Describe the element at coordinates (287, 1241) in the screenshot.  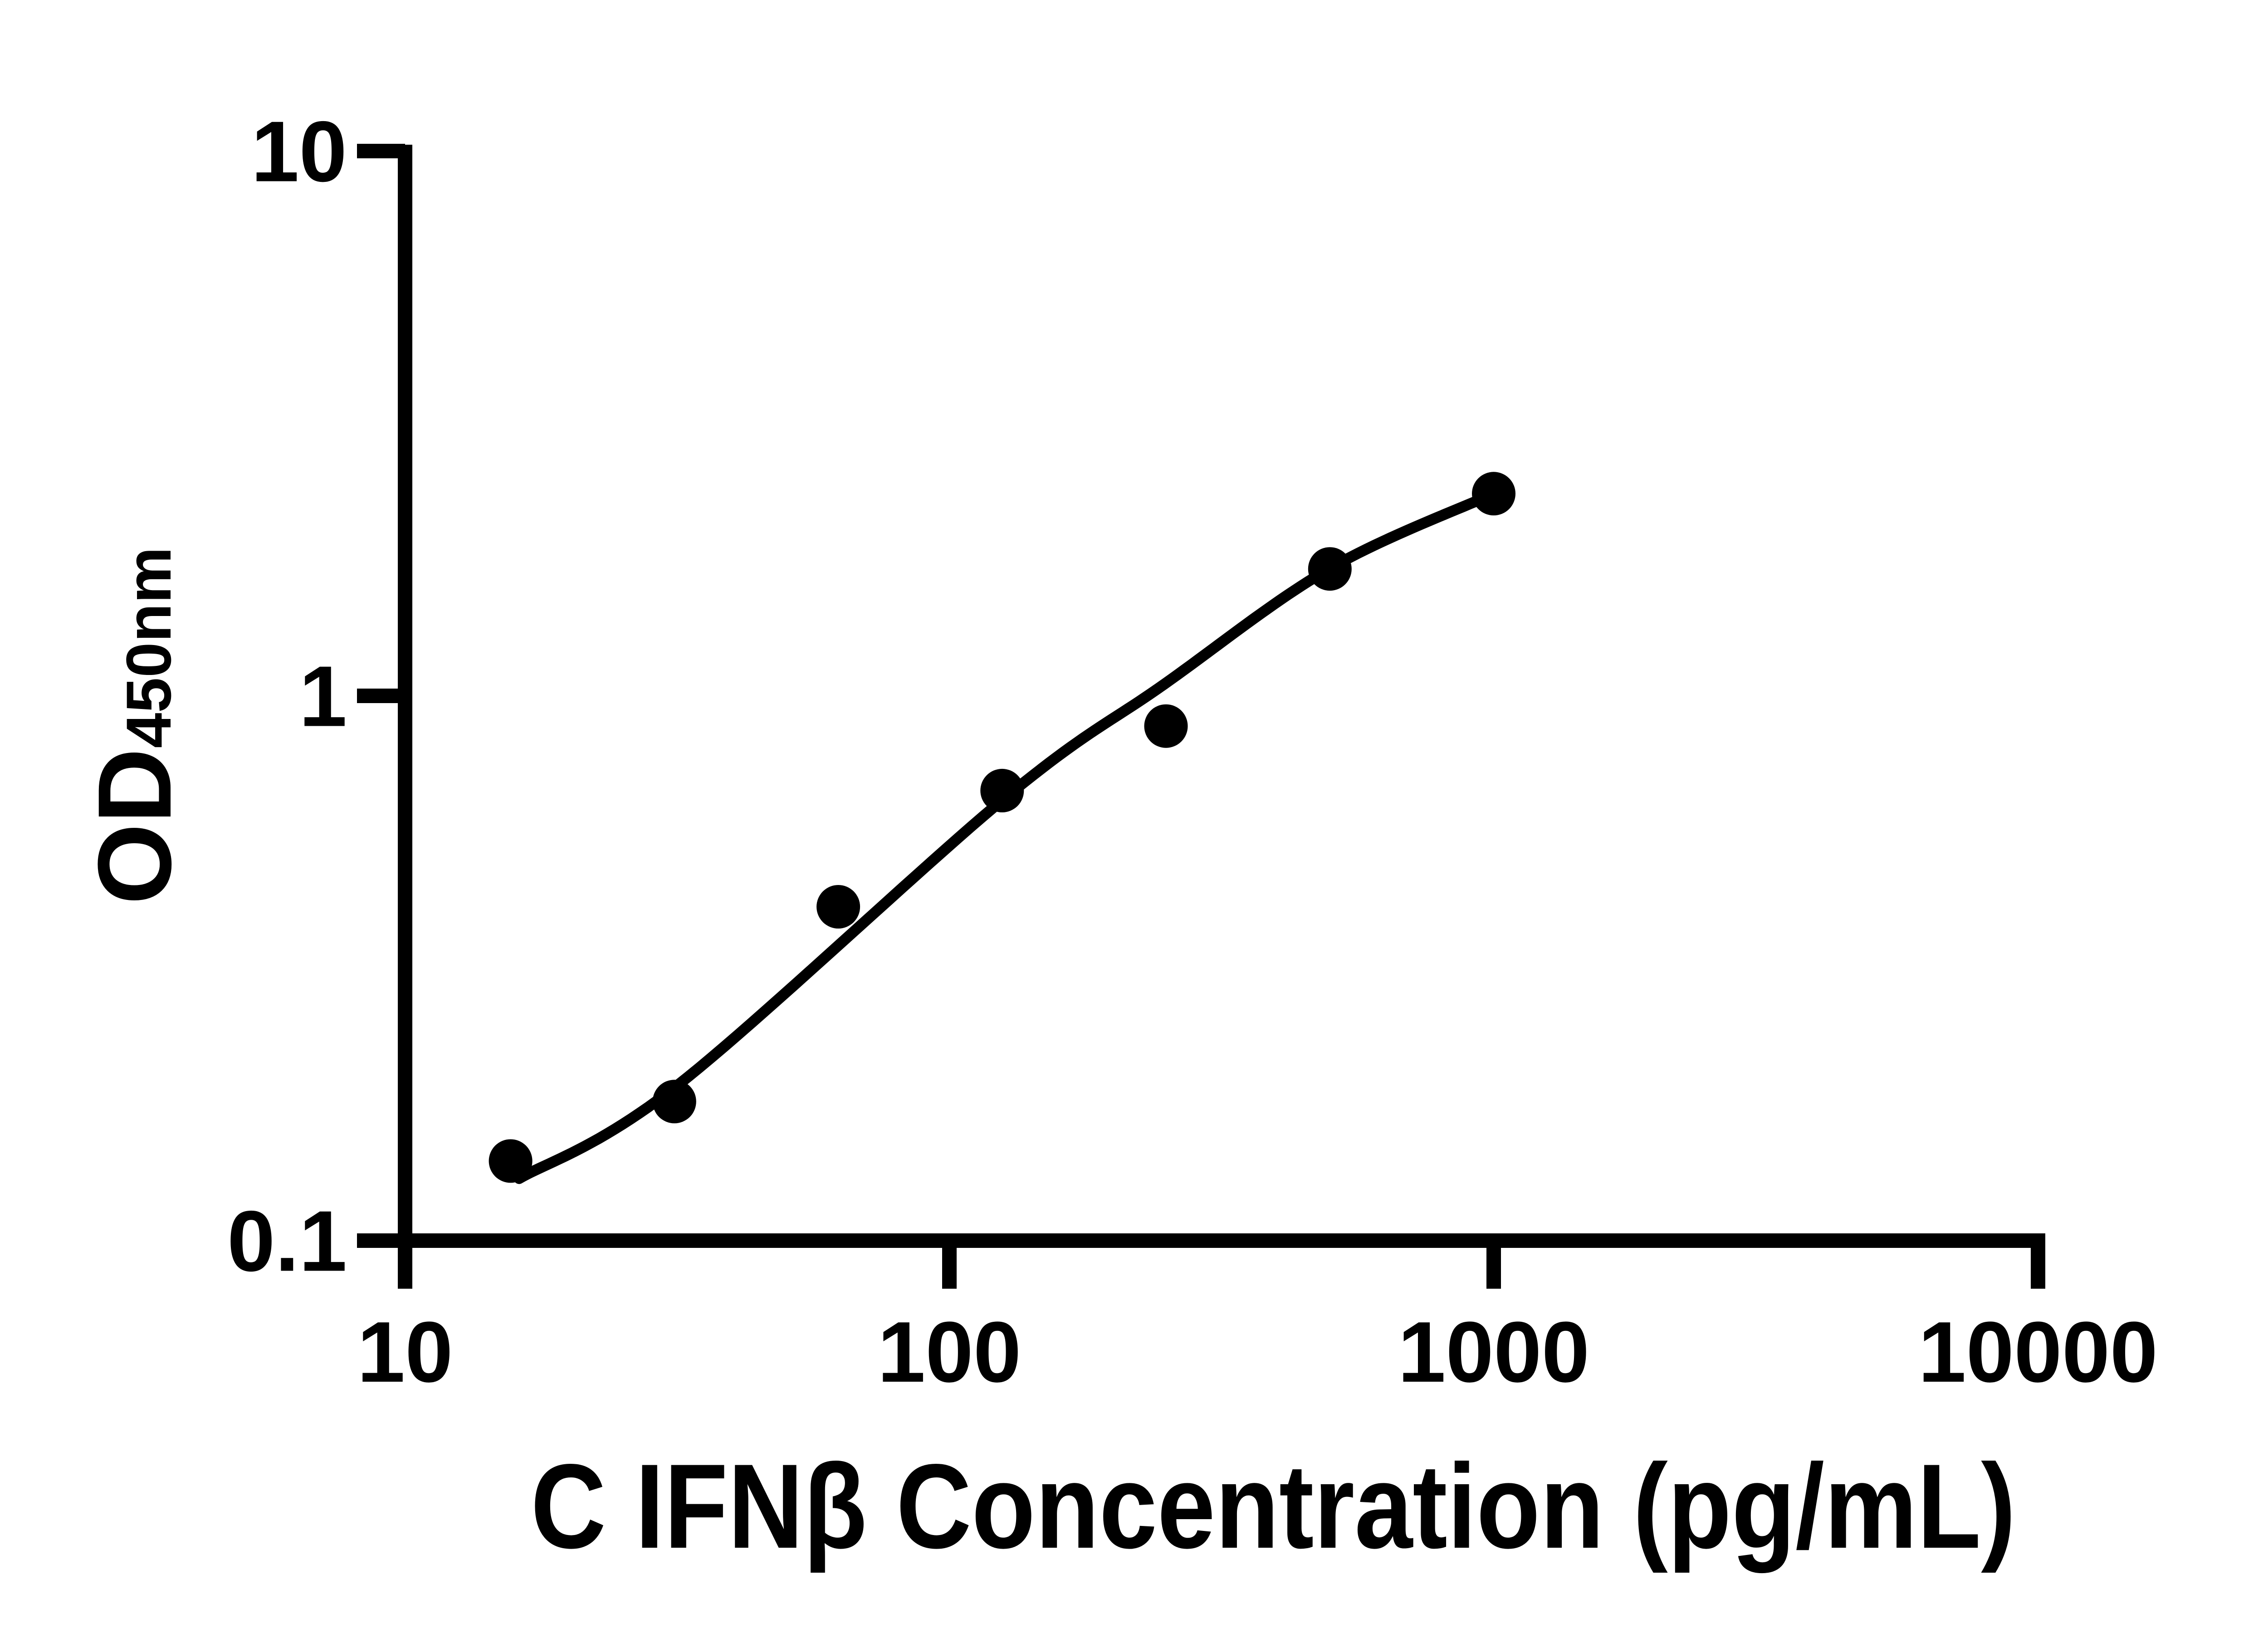
I see `y-tick-label-0.1: 0.1` at that location.